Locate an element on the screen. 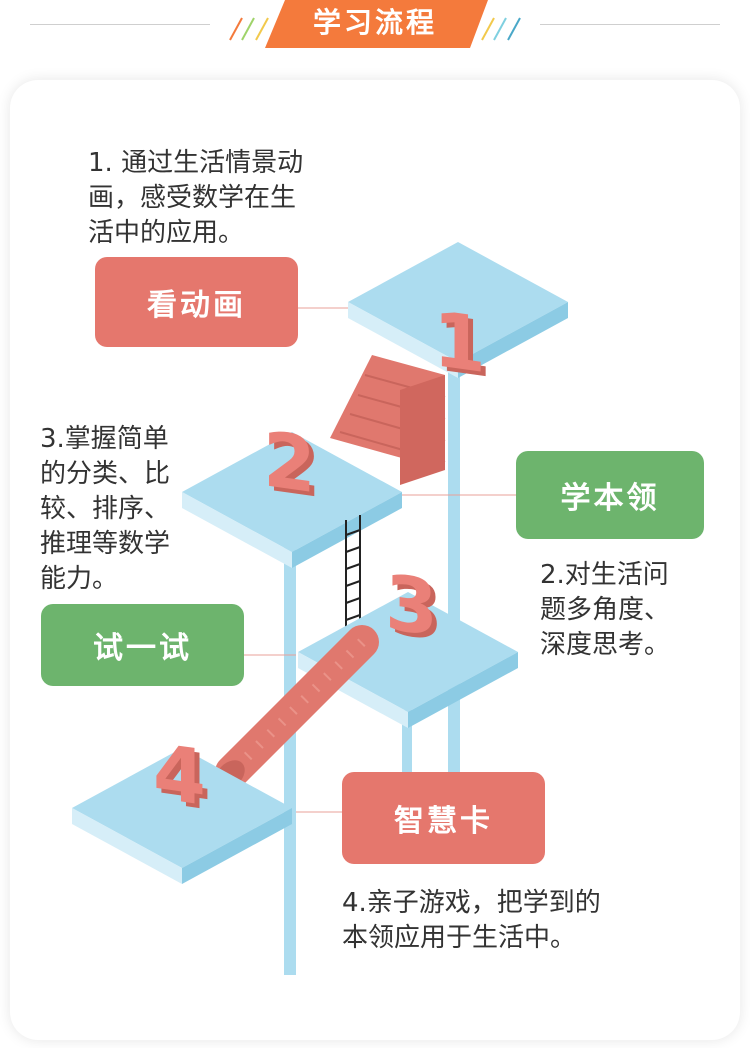  step-2-description: 2.对生活问 题多角度、 深度思考。 is located at coordinates (620, 610).